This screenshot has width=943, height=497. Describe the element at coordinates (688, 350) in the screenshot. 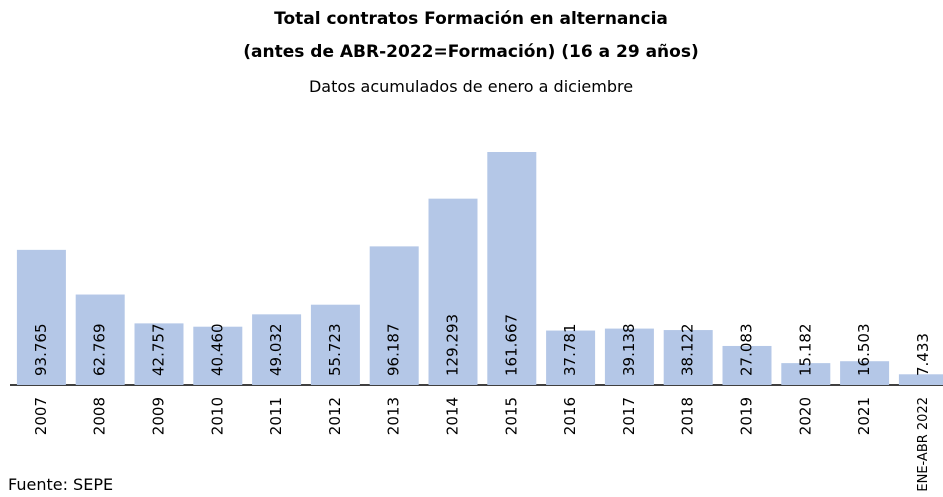

I see `value-label: 38.122` at that location.